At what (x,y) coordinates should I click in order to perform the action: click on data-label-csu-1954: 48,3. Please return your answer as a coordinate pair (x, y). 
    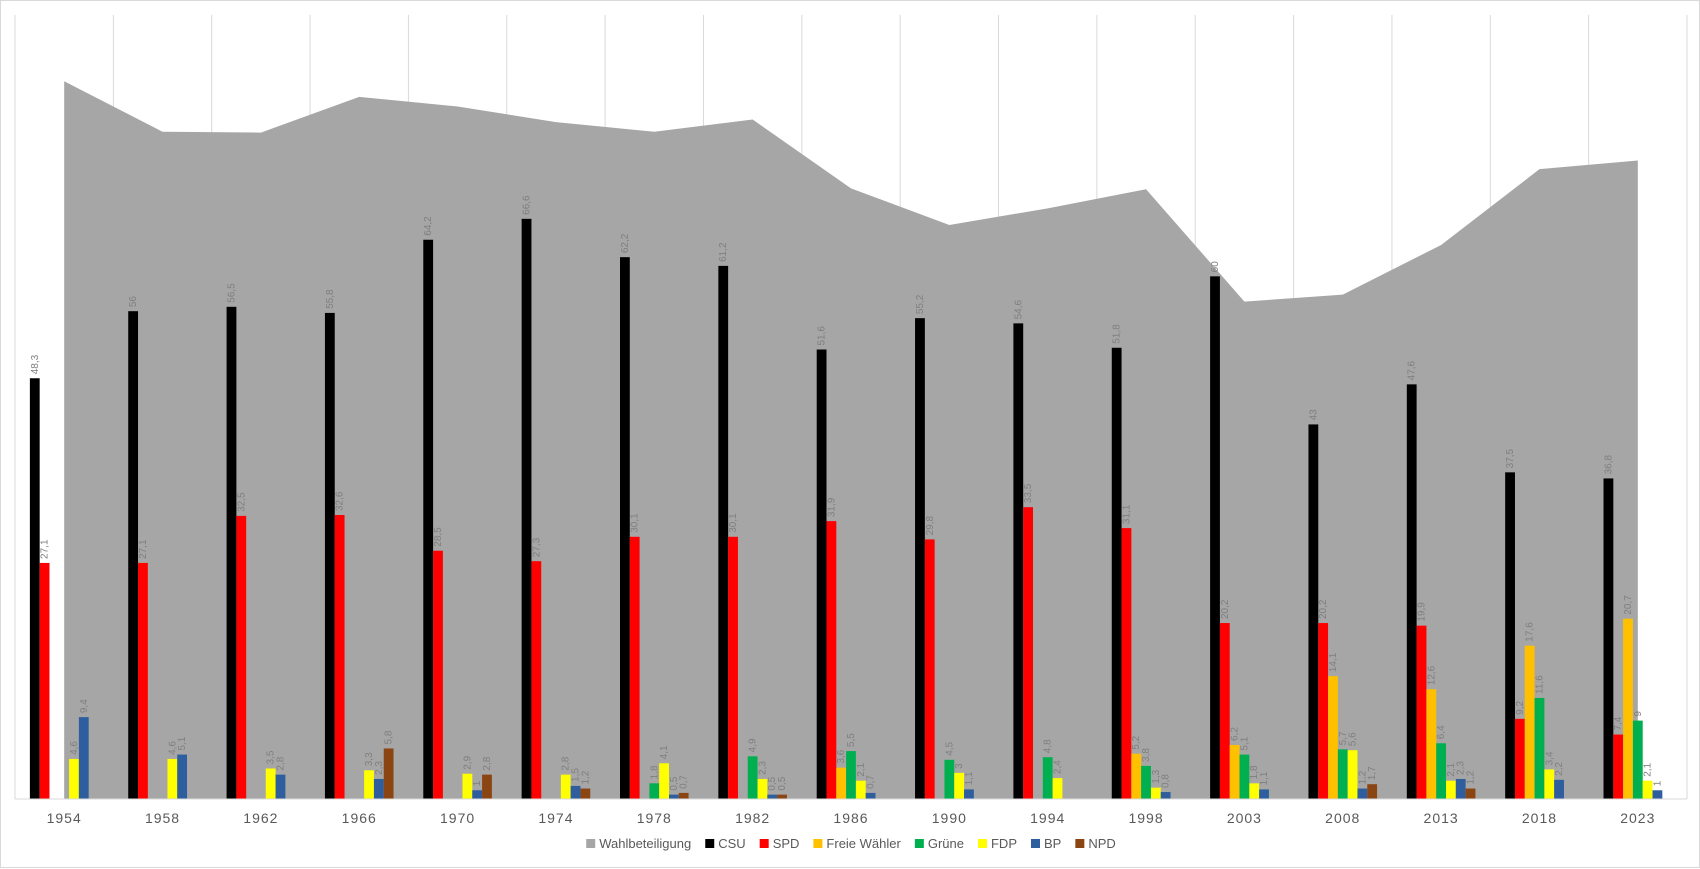
    Looking at the image, I should click on (35, 364).